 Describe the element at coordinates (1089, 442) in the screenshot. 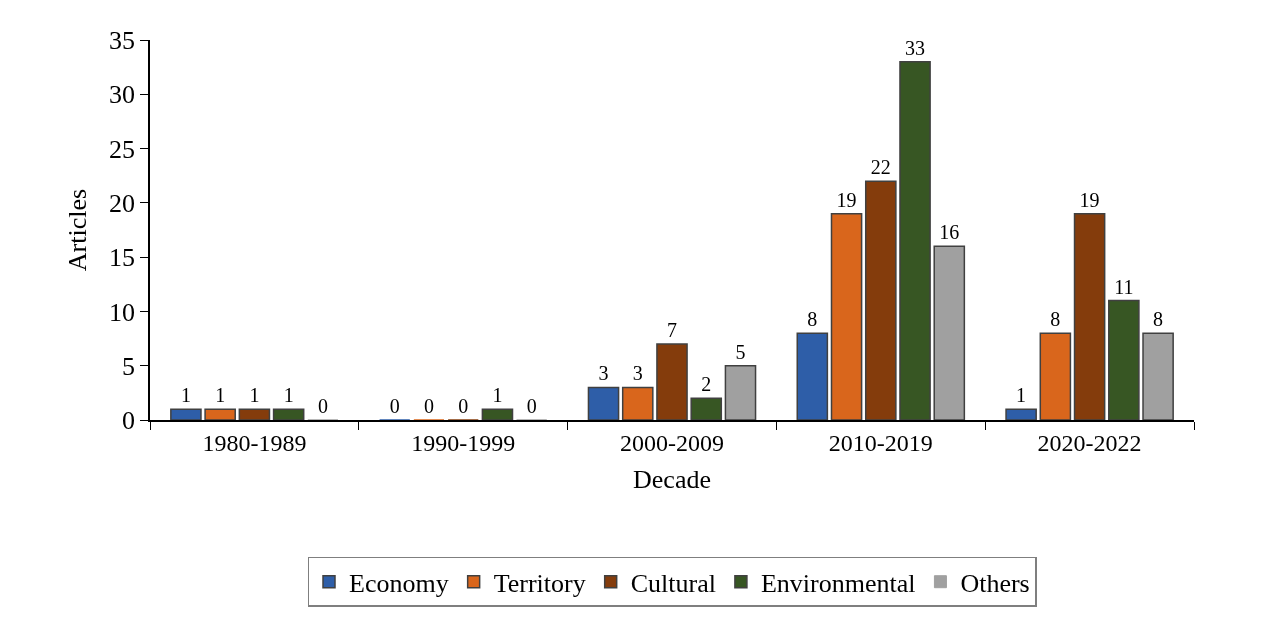

I see `x-tick-label: 2020-2022` at that location.